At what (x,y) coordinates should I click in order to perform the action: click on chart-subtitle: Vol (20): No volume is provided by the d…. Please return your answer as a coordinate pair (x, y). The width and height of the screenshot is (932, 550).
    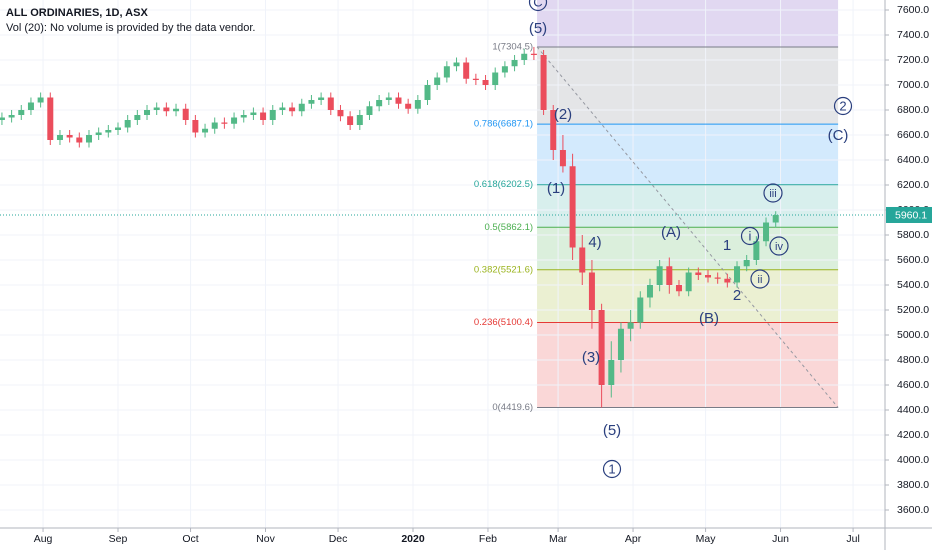
    Looking at the image, I should click on (130, 28).